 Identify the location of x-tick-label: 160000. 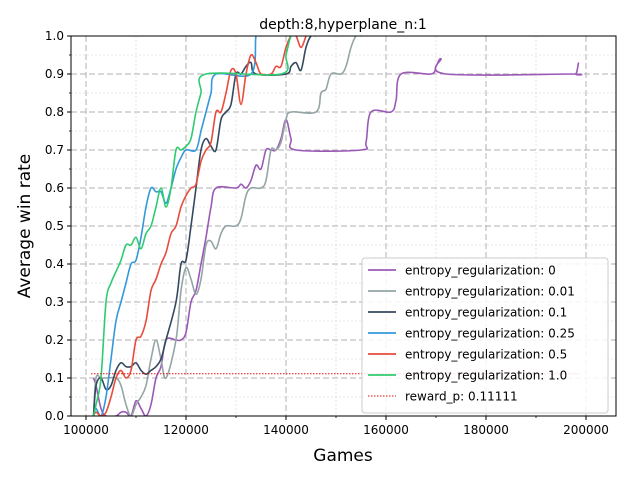
(386, 430).